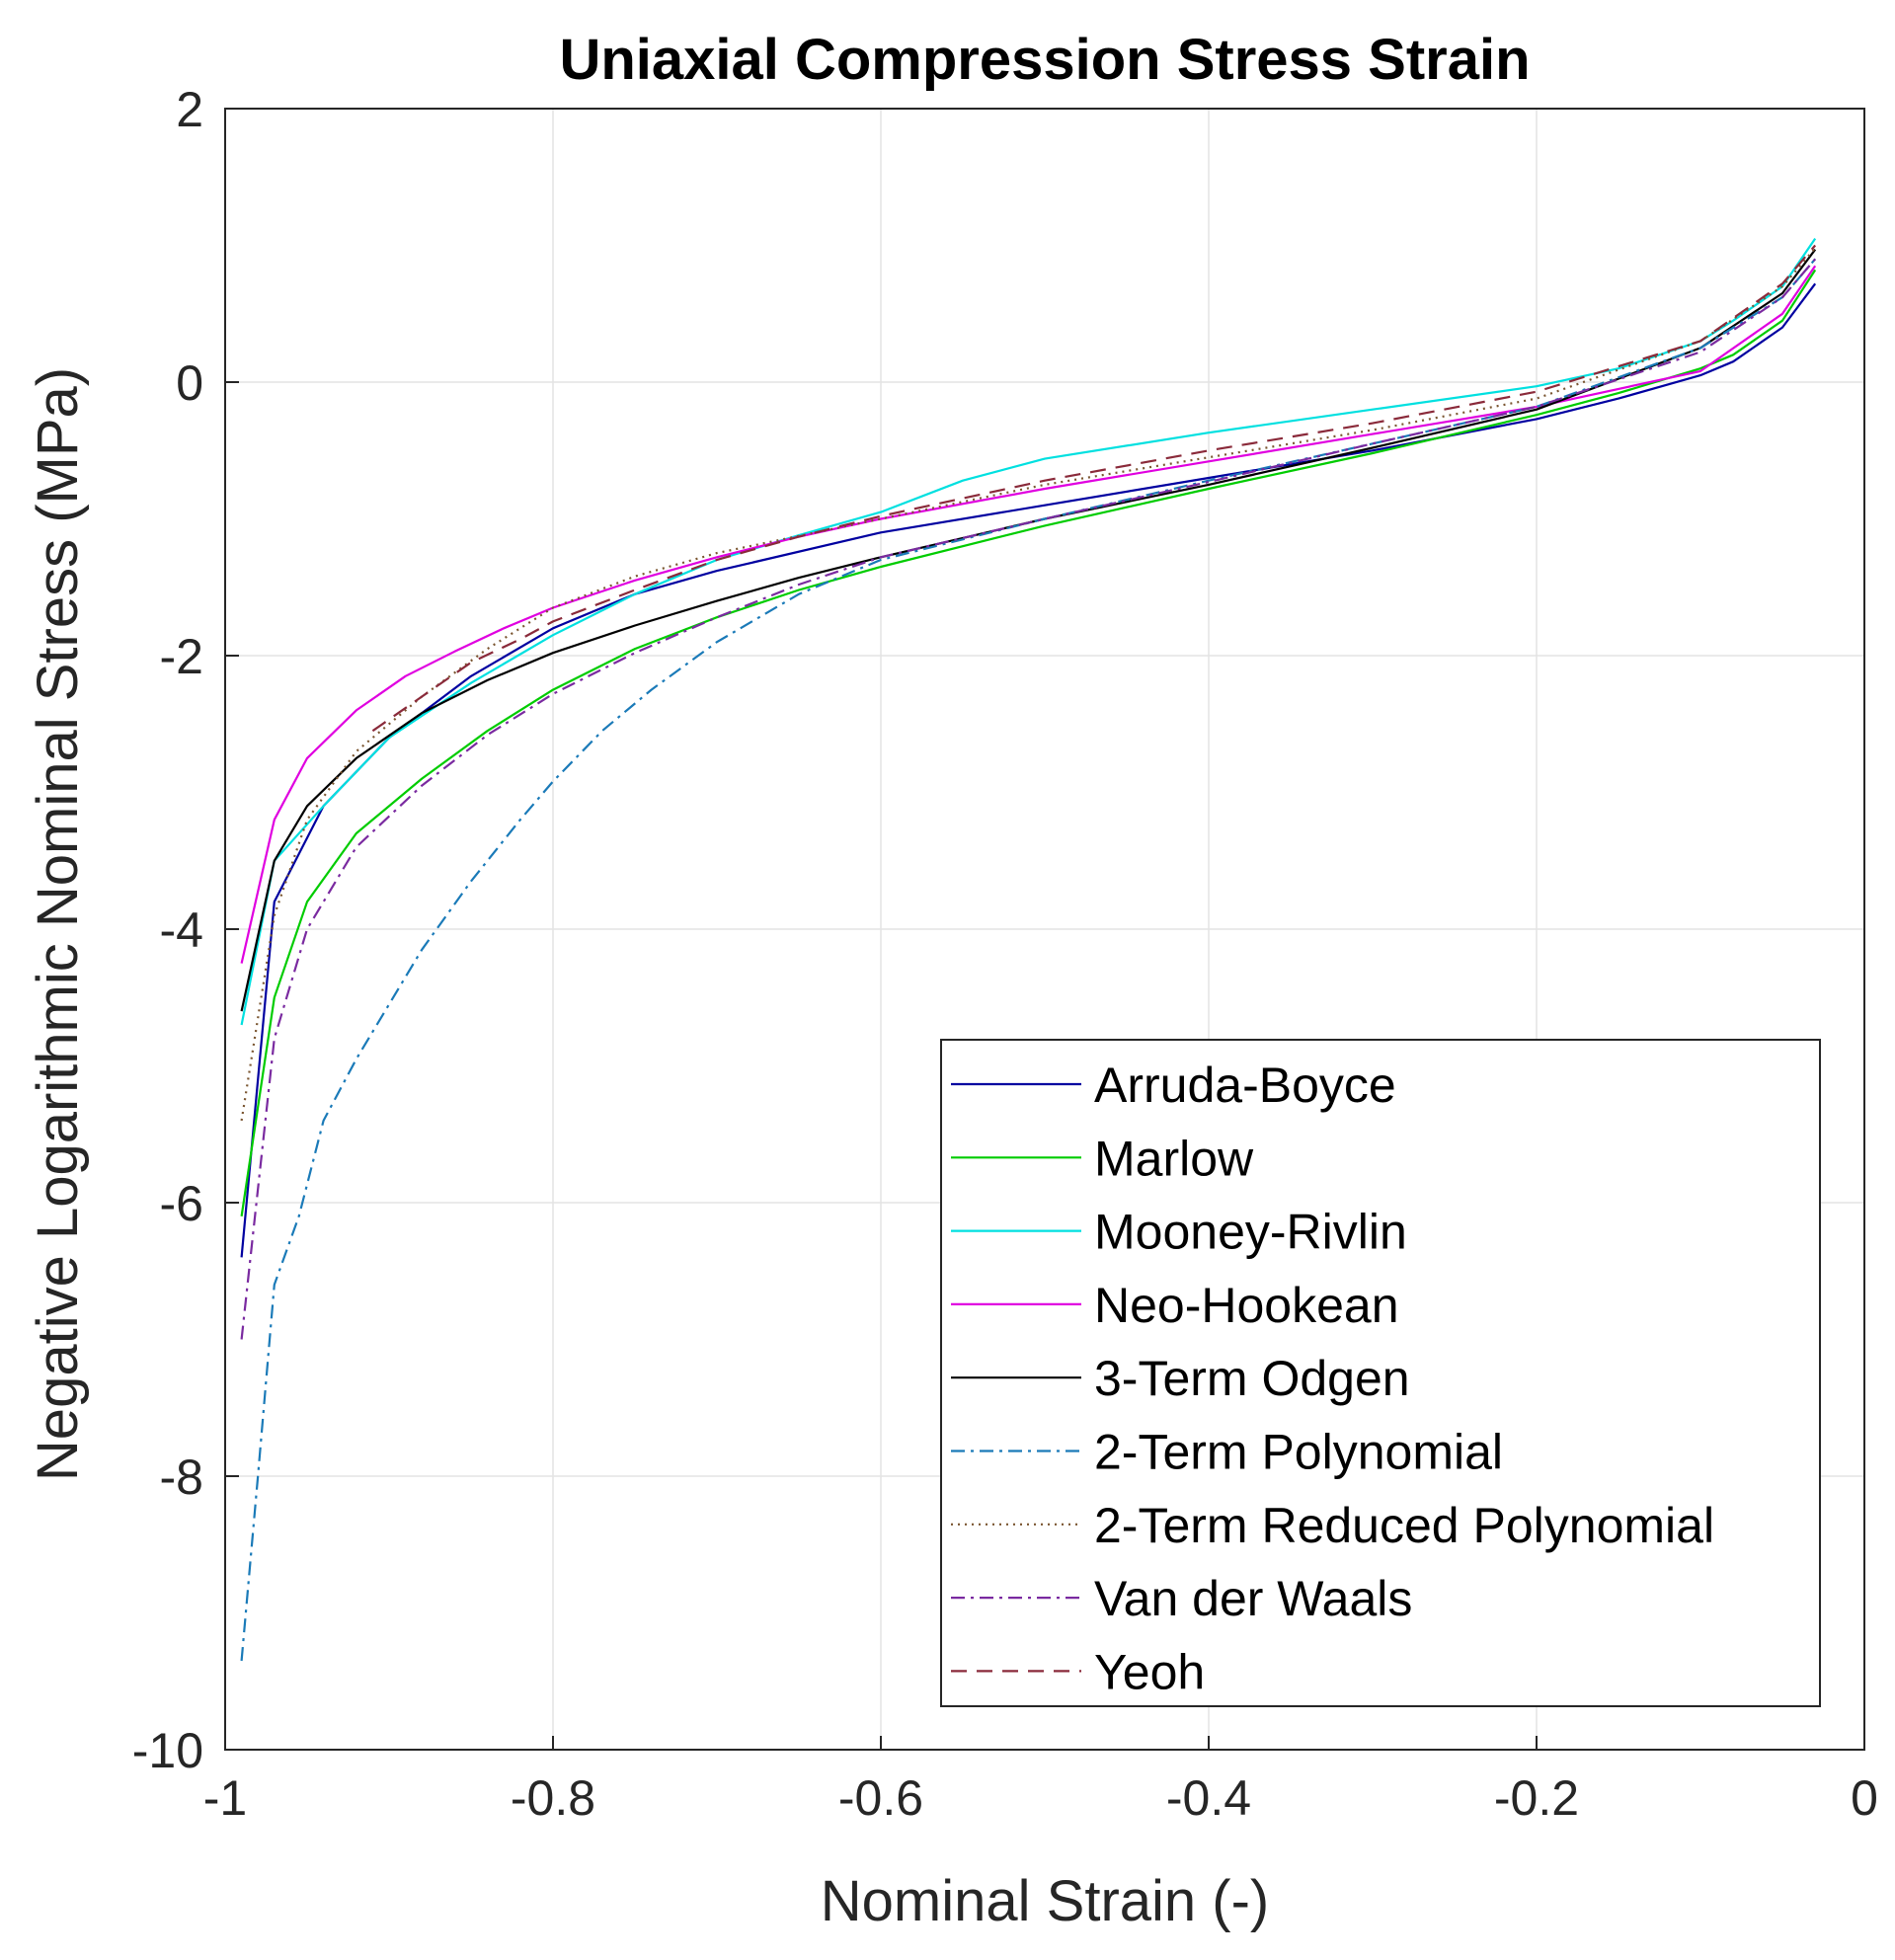  I want to click on x-tick-label: 0, so click(1865, 1798).